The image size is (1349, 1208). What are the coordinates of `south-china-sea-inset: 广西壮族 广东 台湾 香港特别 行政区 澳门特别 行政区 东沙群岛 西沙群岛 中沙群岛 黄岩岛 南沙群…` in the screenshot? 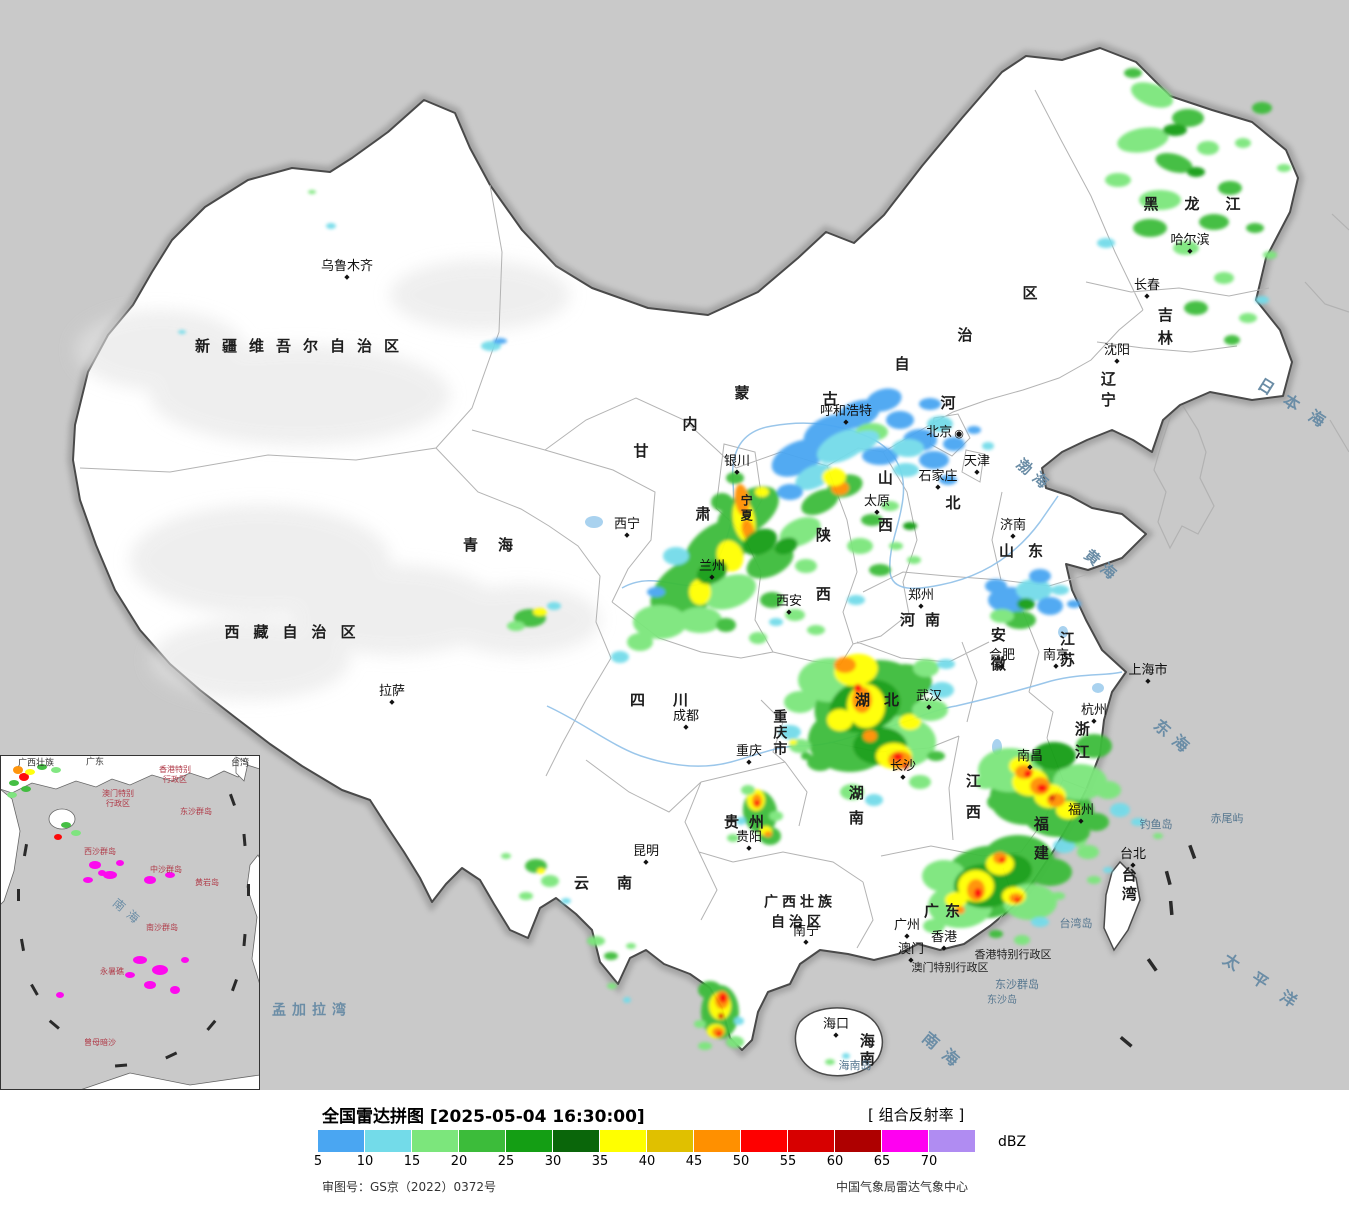 It's located at (130, 922).